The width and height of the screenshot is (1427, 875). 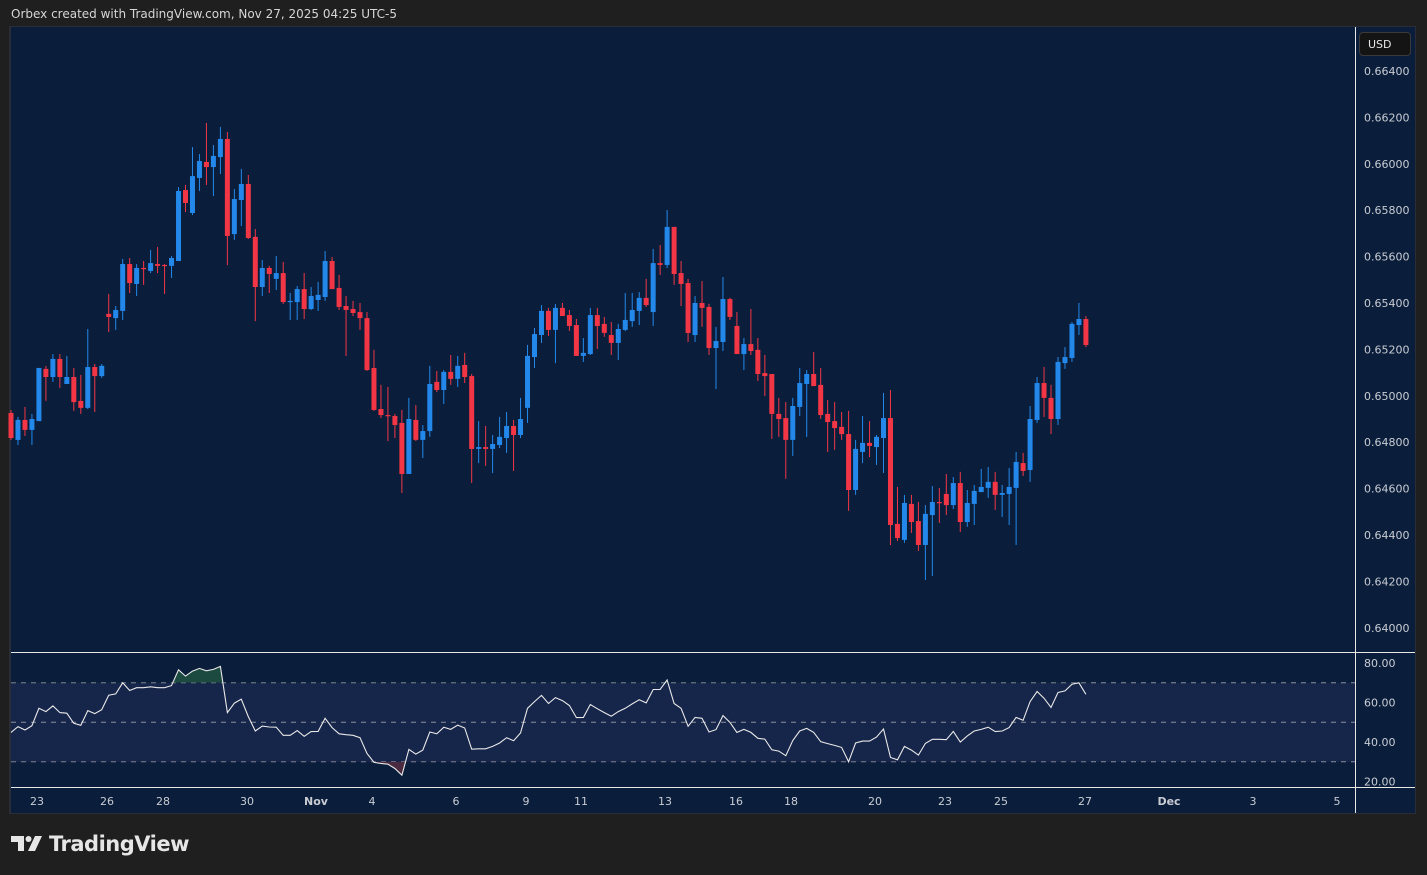 I want to click on rsi-tick-label: 20.00, so click(x=1380, y=782).